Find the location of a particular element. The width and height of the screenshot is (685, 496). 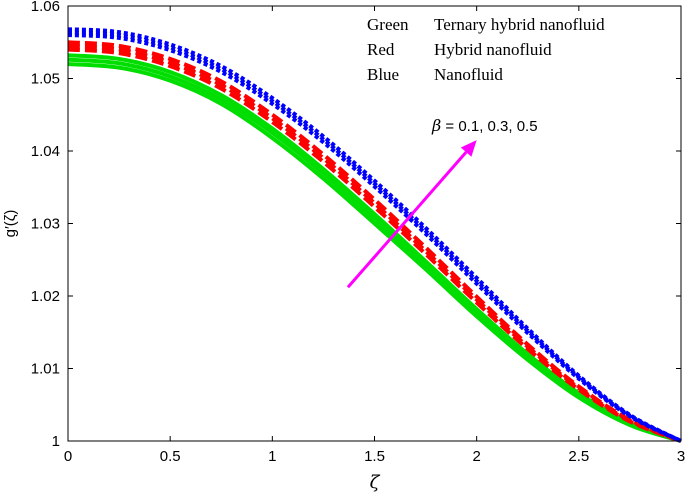

x-tick-label: 2.5 is located at coordinates (578, 456).